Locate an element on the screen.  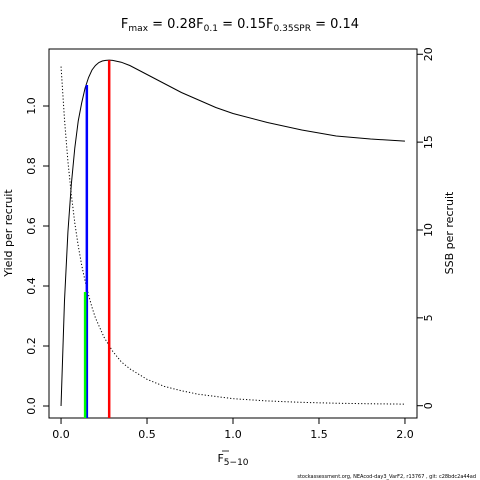
x-axis-title: F5−10 is located at coordinates (232, 460).